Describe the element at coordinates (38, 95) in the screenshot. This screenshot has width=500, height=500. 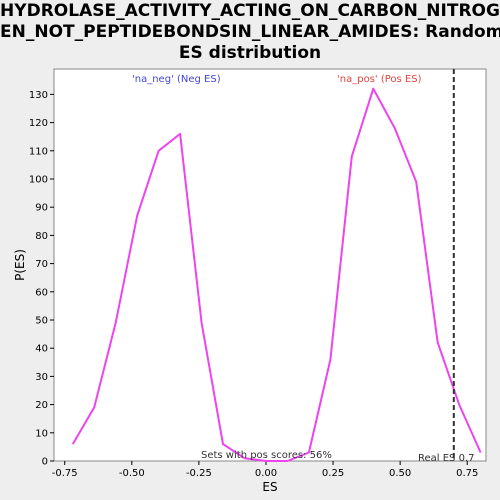
I see `y-tick-label: 130` at that location.